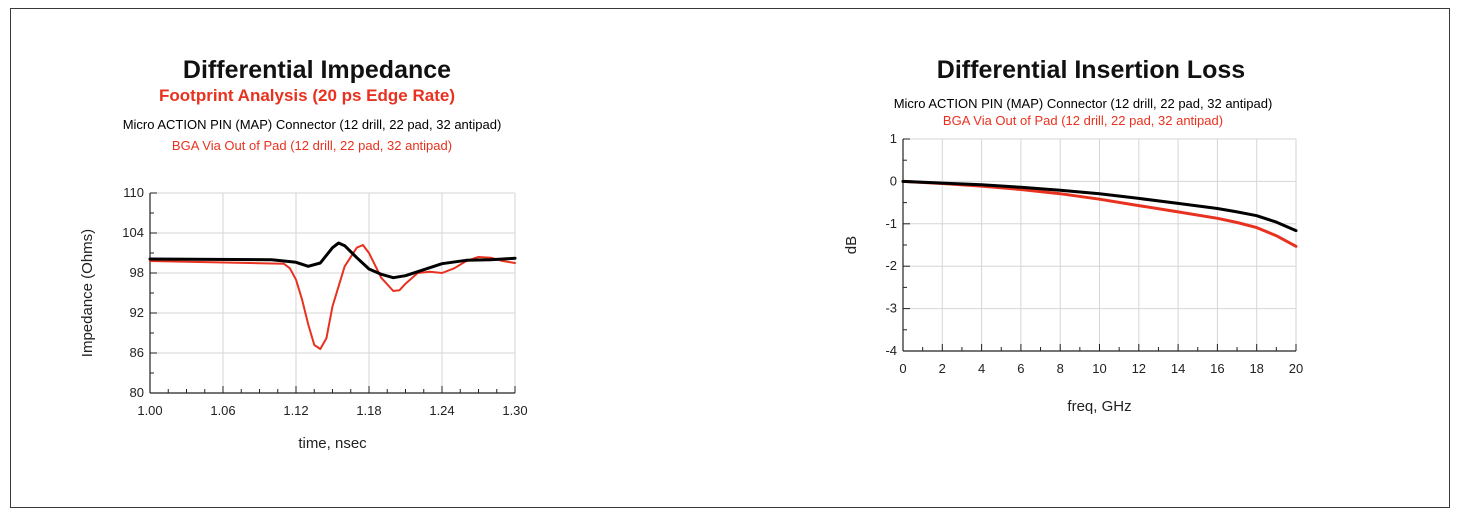  Describe the element at coordinates (317, 70) in the screenshot. I see `impedance-chart-title: Differential Impedance` at that location.